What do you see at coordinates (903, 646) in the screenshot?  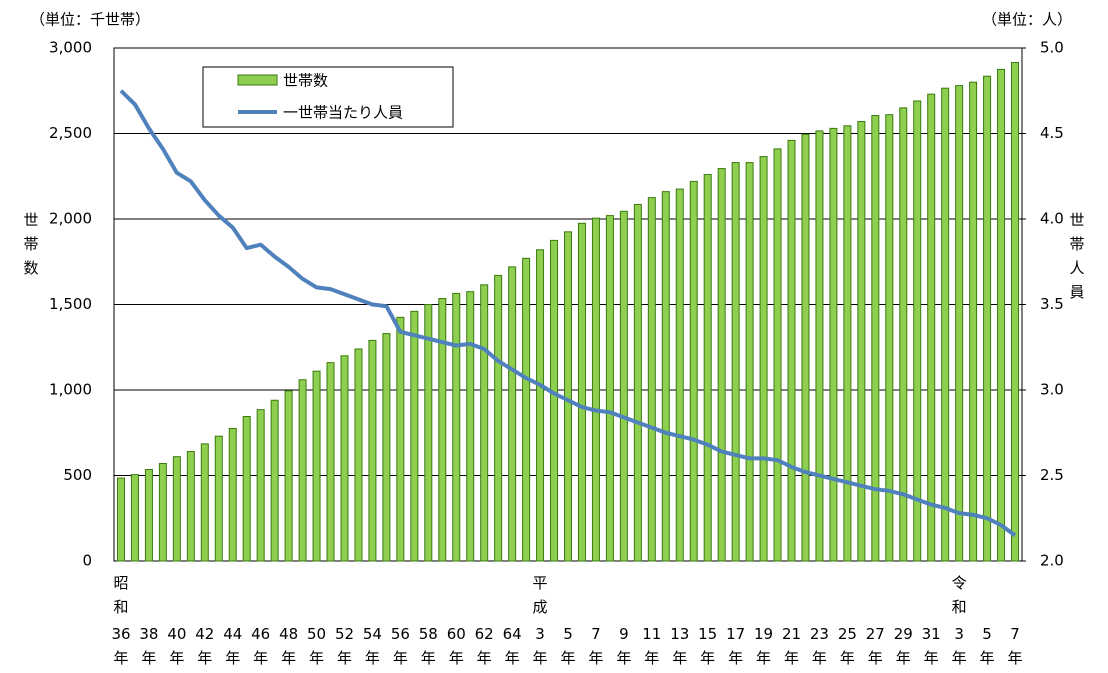 I see `x-tick-label: 29年` at bounding box center [903, 646].